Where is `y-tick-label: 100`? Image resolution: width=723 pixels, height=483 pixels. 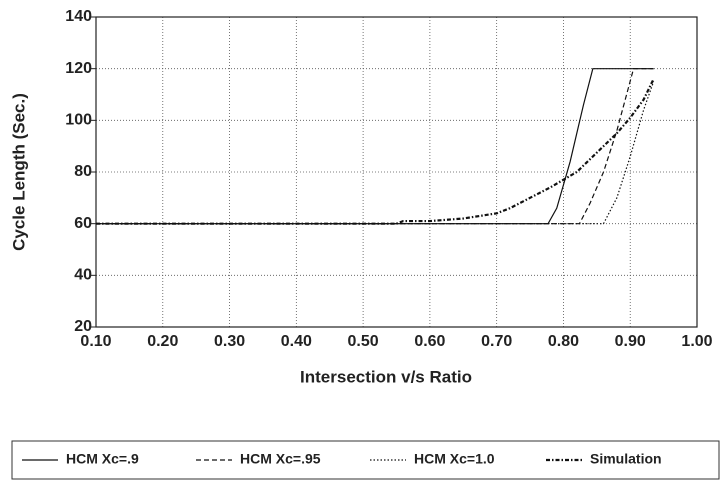 y-tick-label: 100 is located at coordinates (78, 120).